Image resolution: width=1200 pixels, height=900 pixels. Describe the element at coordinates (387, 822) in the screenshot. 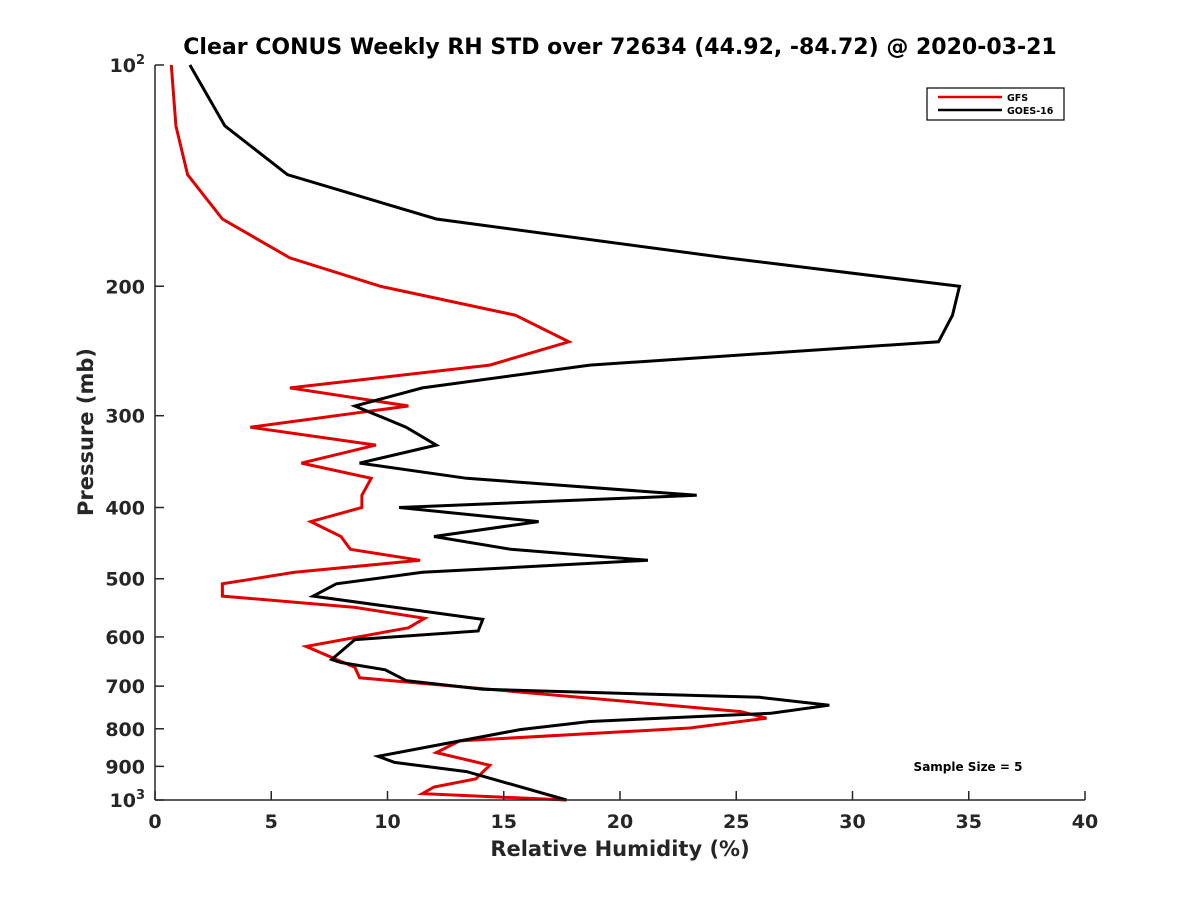

I see `x-tick-label: 10` at that location.